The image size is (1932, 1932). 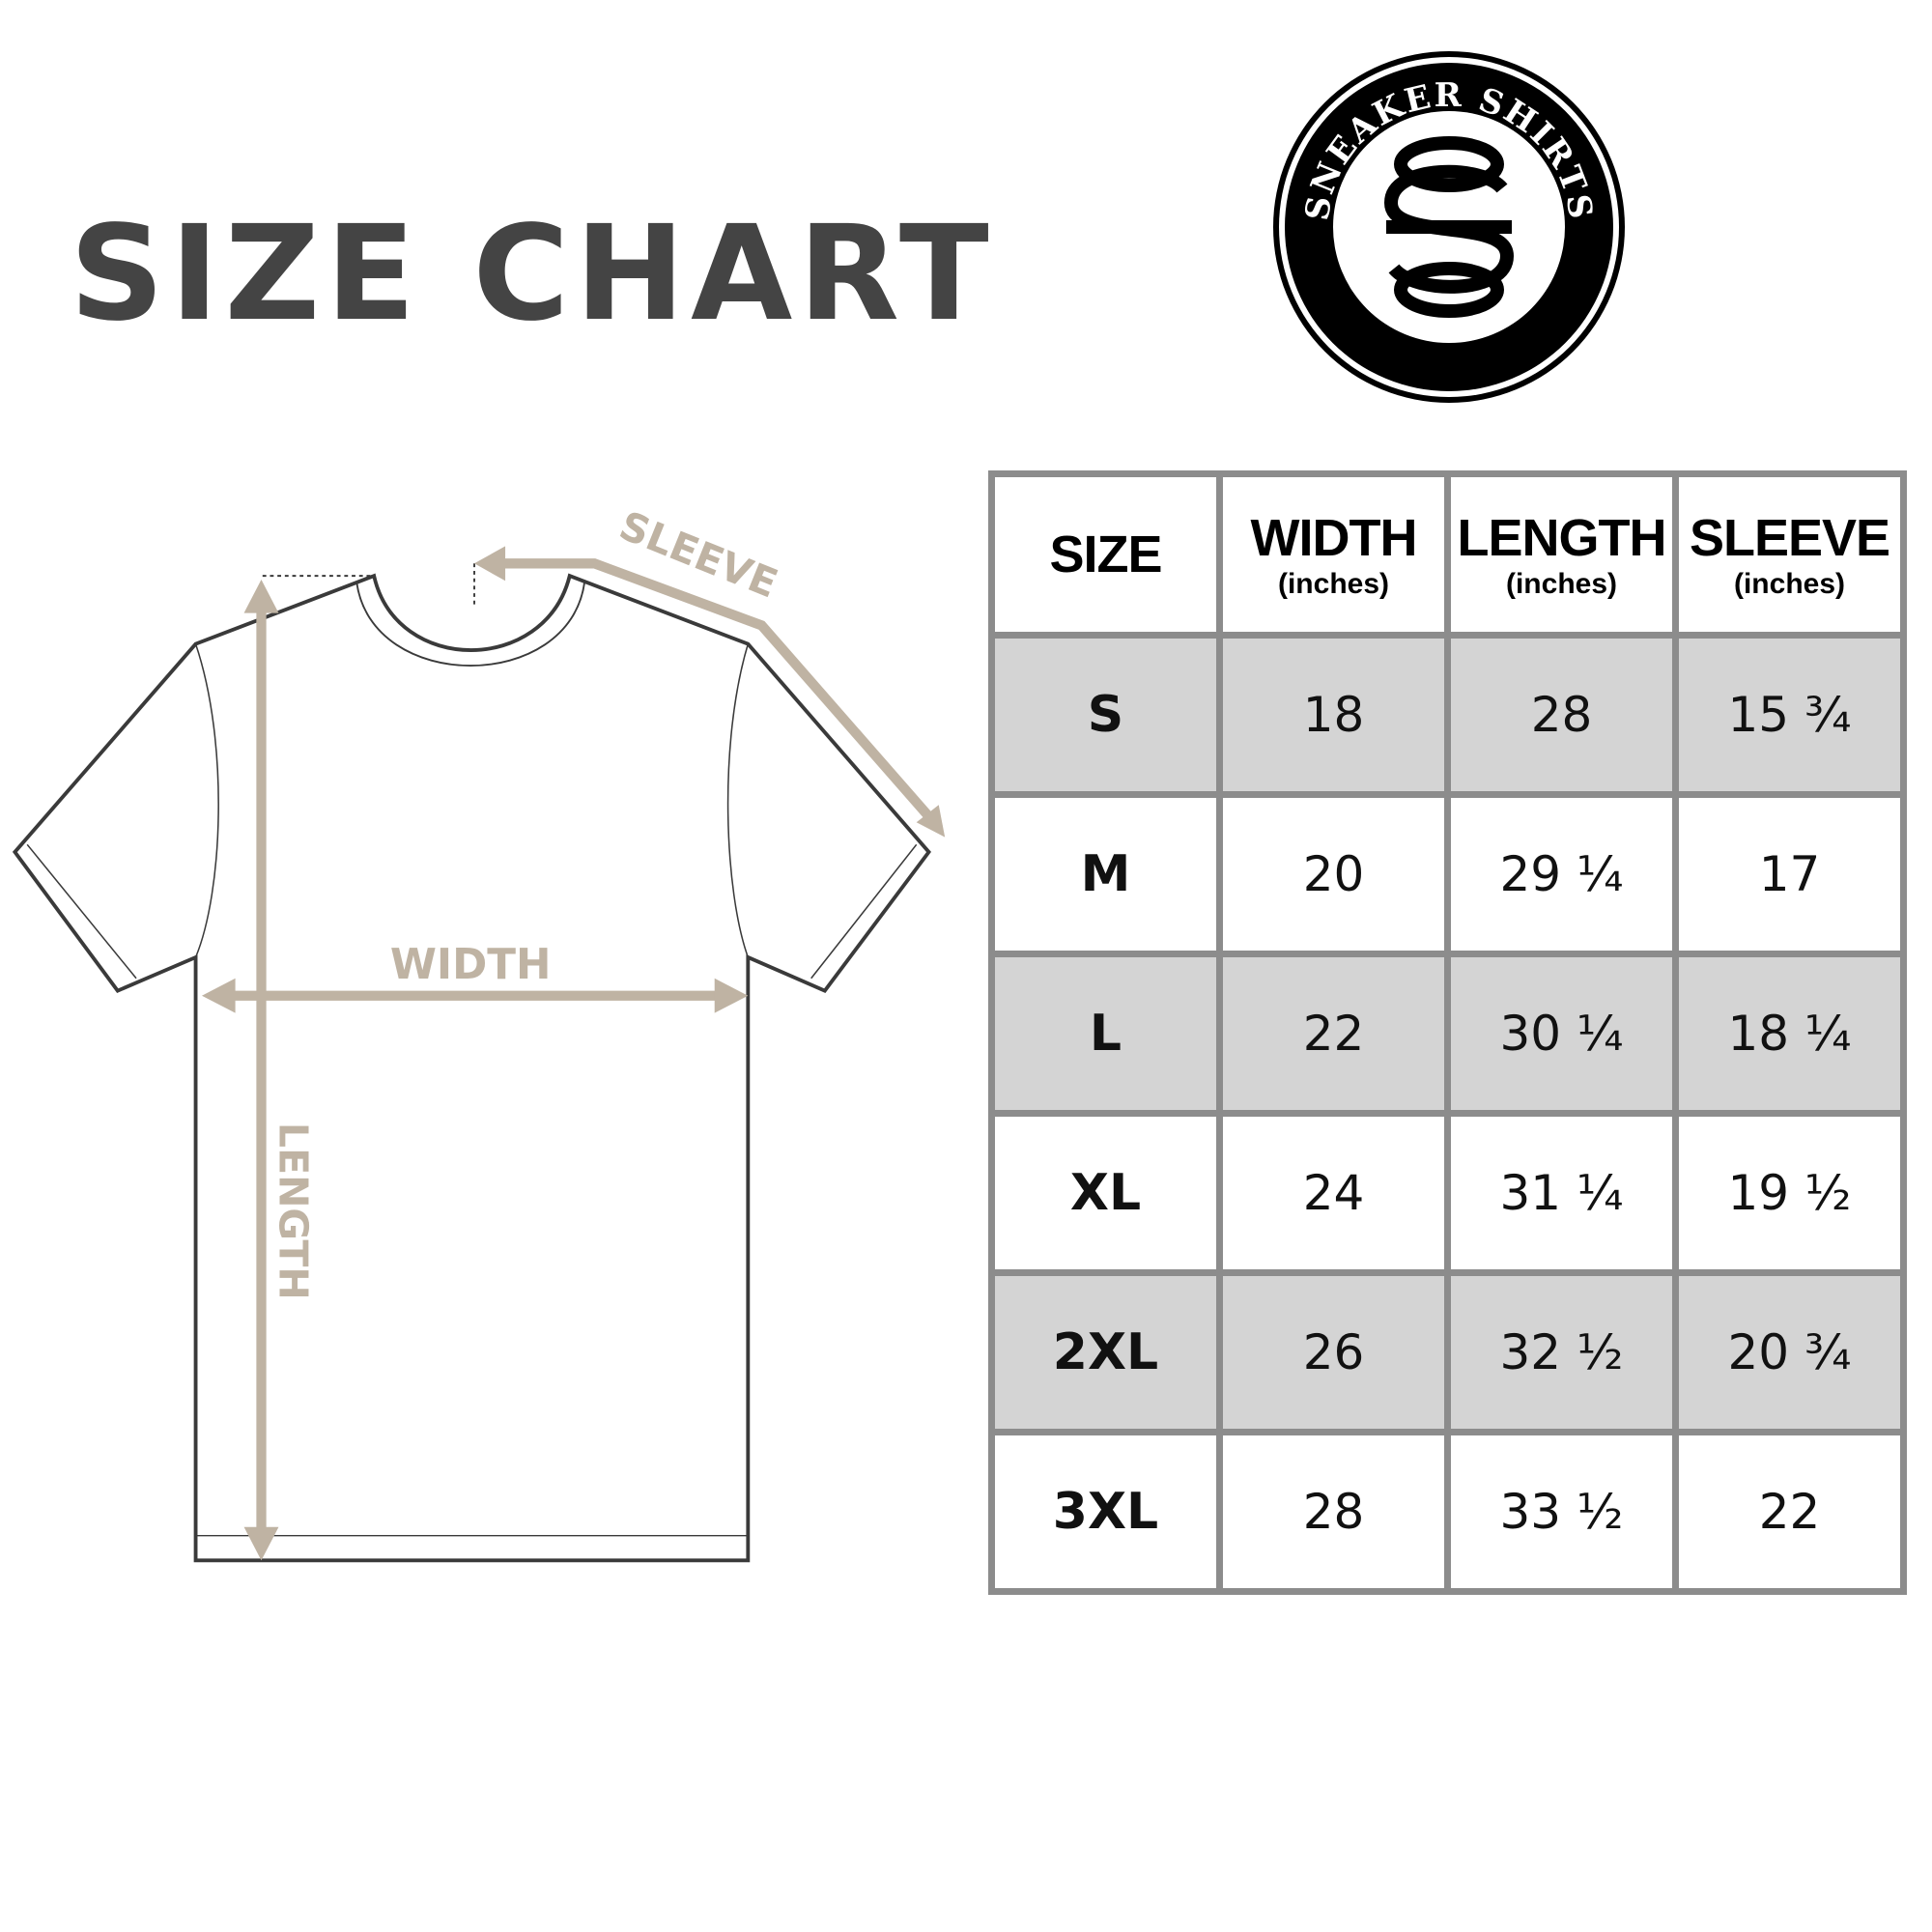 I want to click on cell-width: 26, so click(x=1333, y=1352).